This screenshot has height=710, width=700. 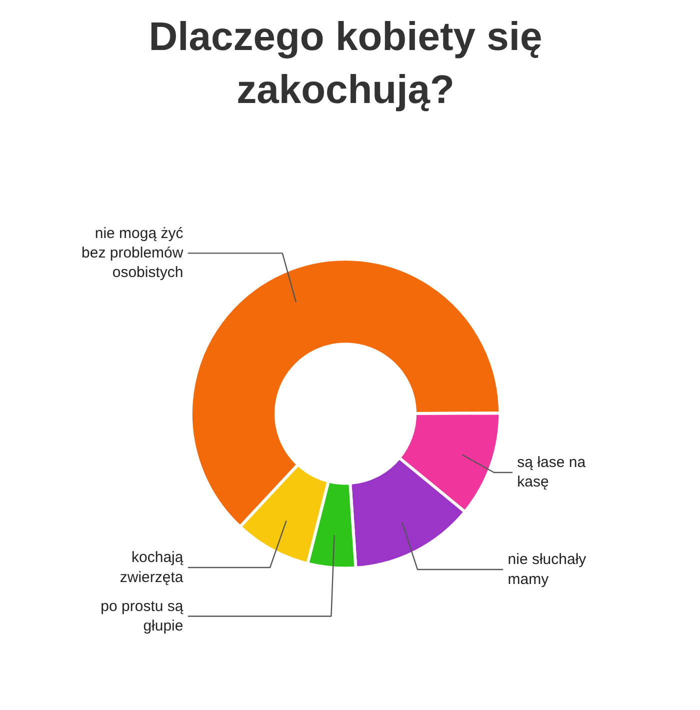 What do you see at coordinates (551, 472) in the screenshot?
I see `slice-label: są łase na kasę` at bounding box center [551, 472].